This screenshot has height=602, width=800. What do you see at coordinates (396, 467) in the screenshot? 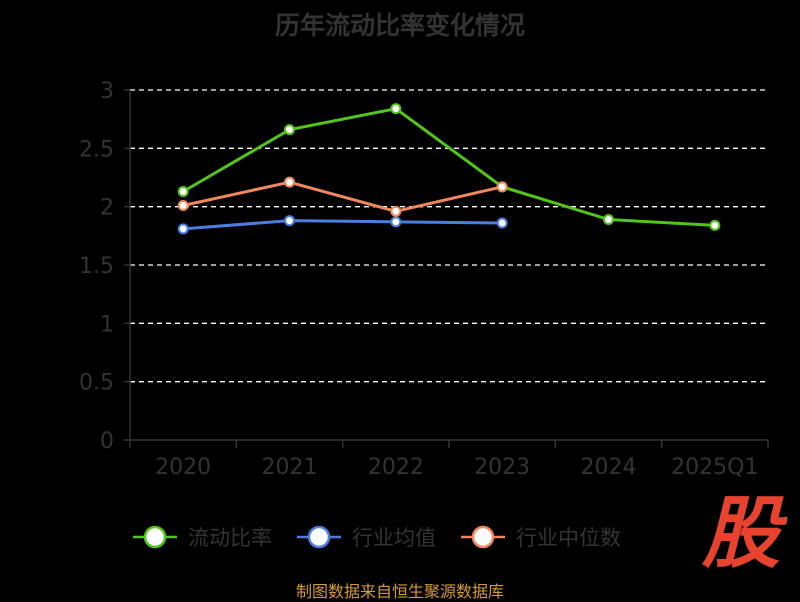
I see `x-tick-label: 2022` at bounding box center [396, 467].